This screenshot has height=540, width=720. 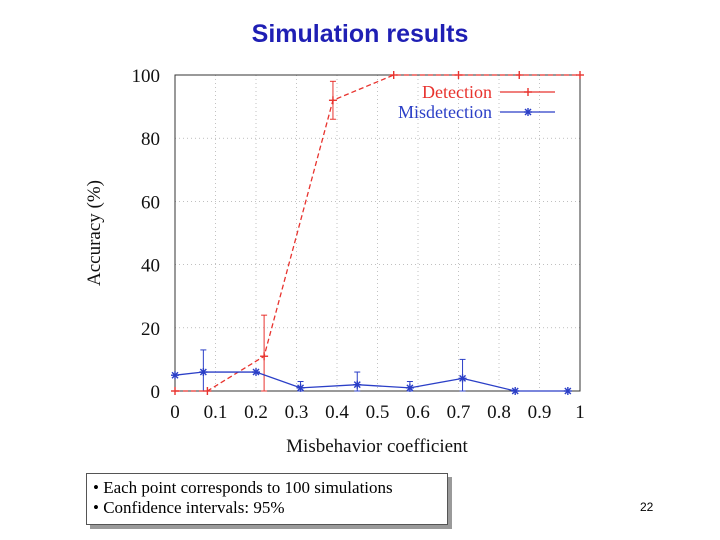 What do you see at coordinates (457, 92) in the screenshot?
I see `legend-label: Detection` at bounding box center [457, 92].